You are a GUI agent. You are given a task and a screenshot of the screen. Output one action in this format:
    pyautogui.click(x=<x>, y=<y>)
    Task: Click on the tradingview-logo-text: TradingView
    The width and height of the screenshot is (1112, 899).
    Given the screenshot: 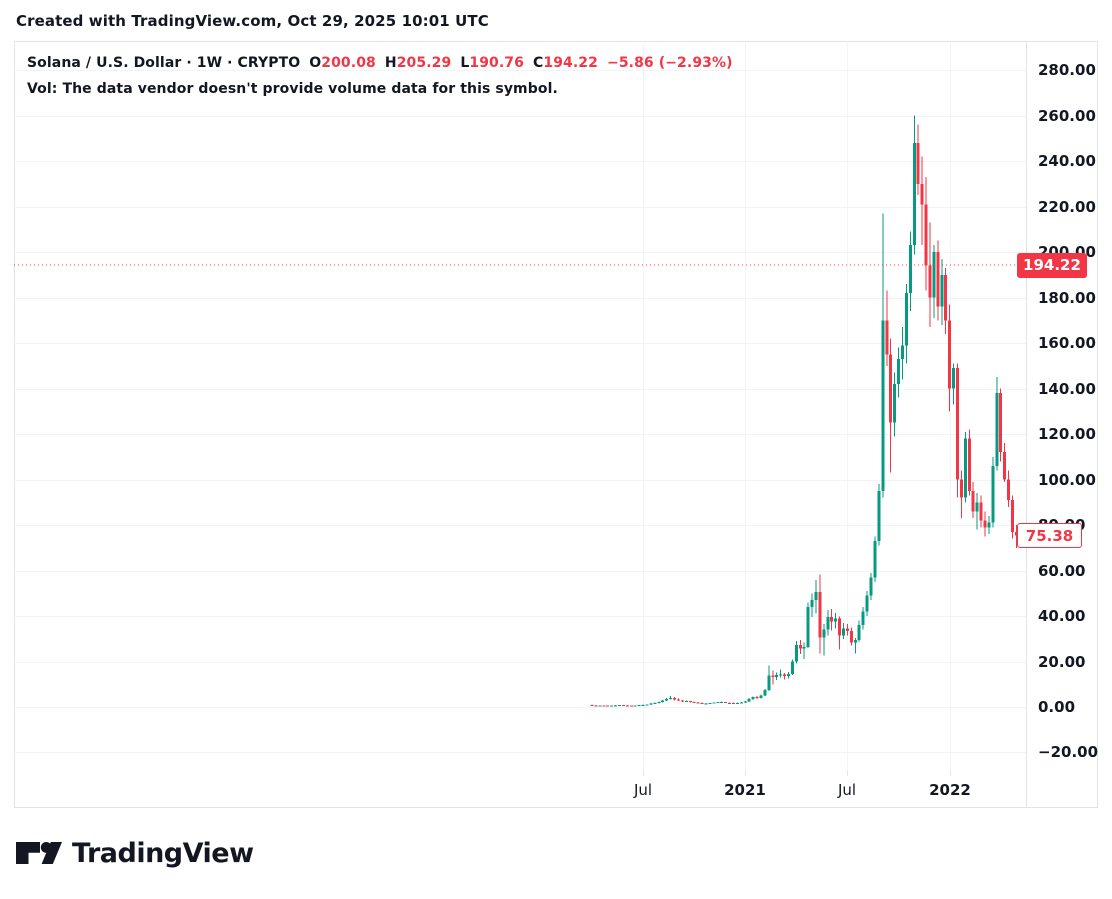 What is the action you would take?
    pyautogui.click(x=163, y=853)
    